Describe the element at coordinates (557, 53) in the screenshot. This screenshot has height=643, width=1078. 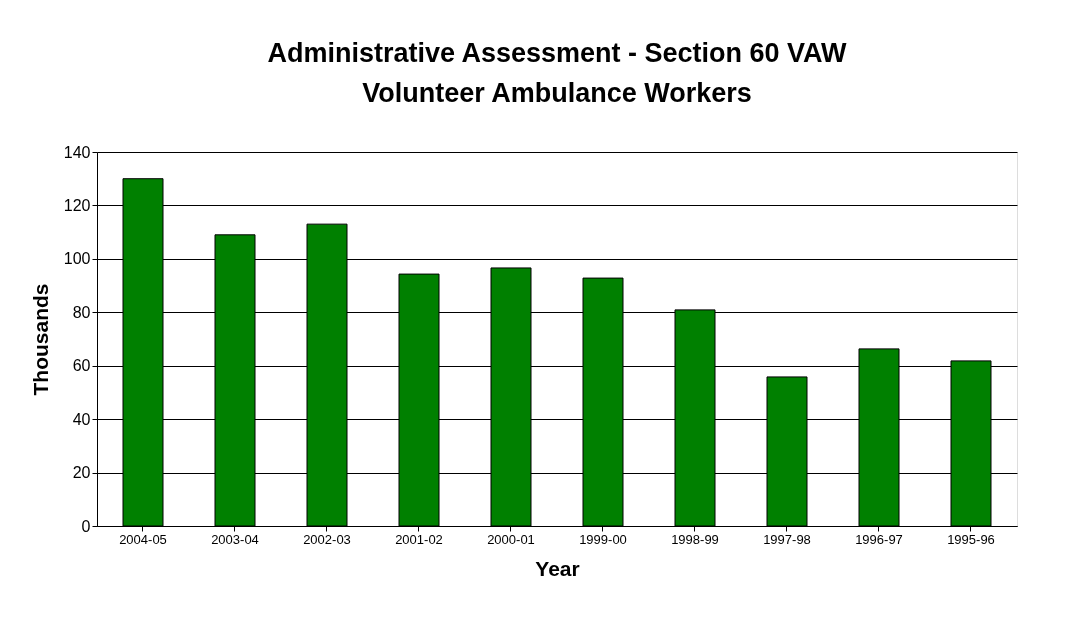
I see `text: Administrative Assessment - Section 60 VAW` at that location.